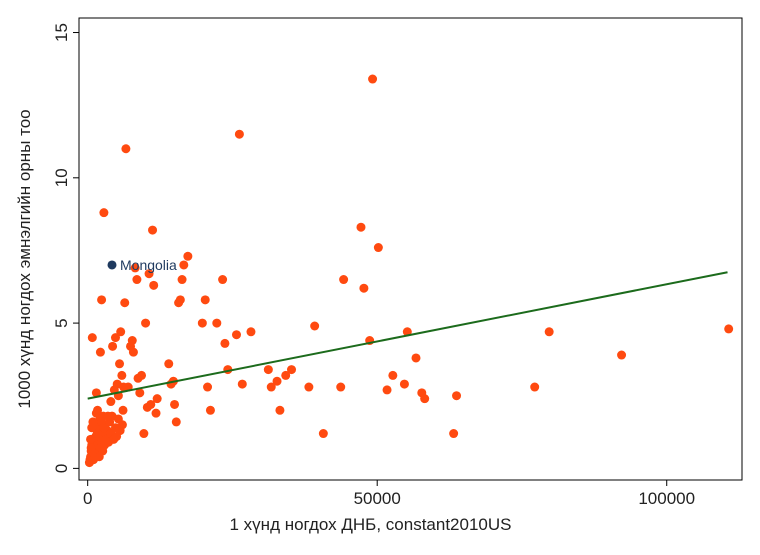 This screenshot has height=555, width=760. I want to click on y-tick-label: 5, so click(61, 322).